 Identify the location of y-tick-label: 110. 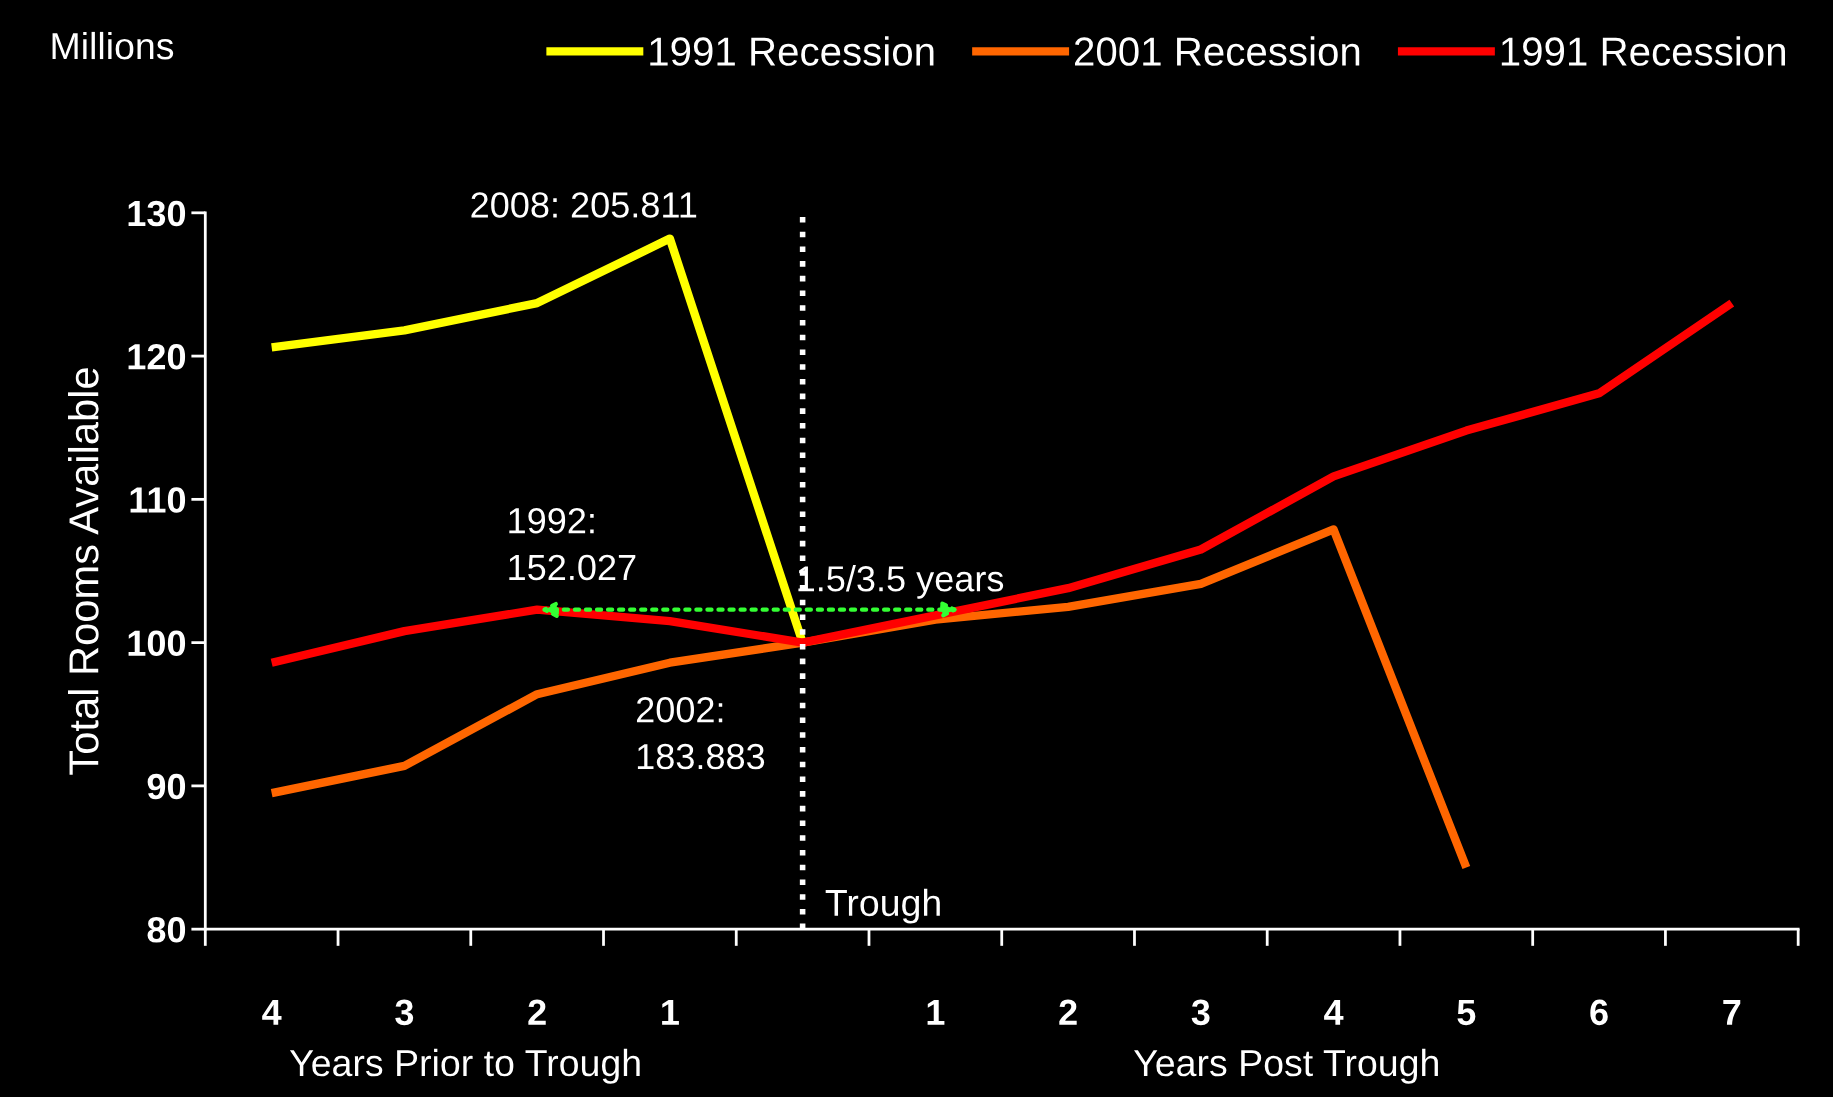
(158, 500).